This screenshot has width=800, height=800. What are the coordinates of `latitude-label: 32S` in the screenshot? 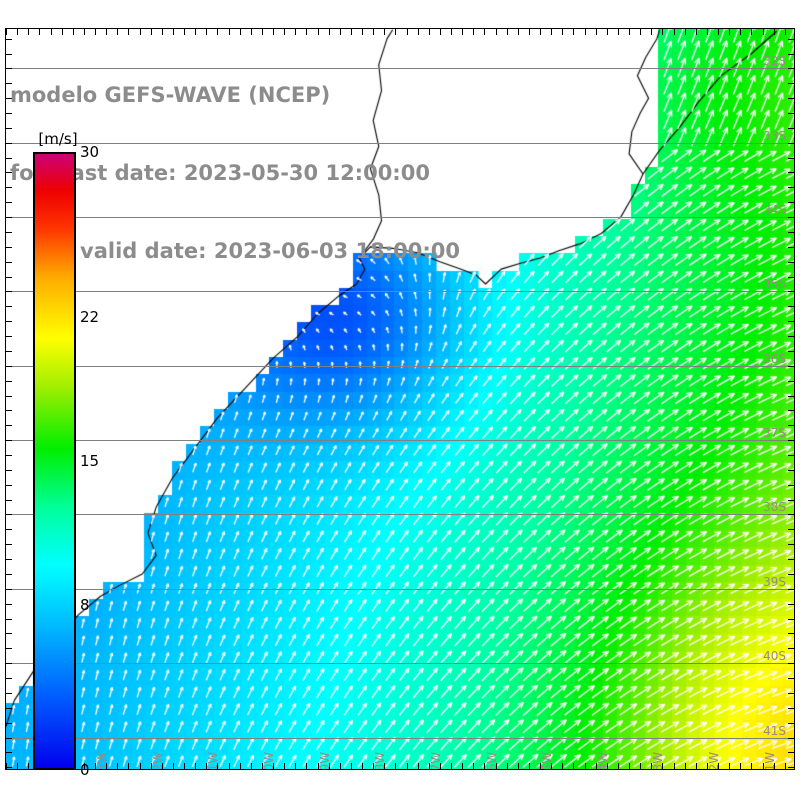 It's located at (774, 61).